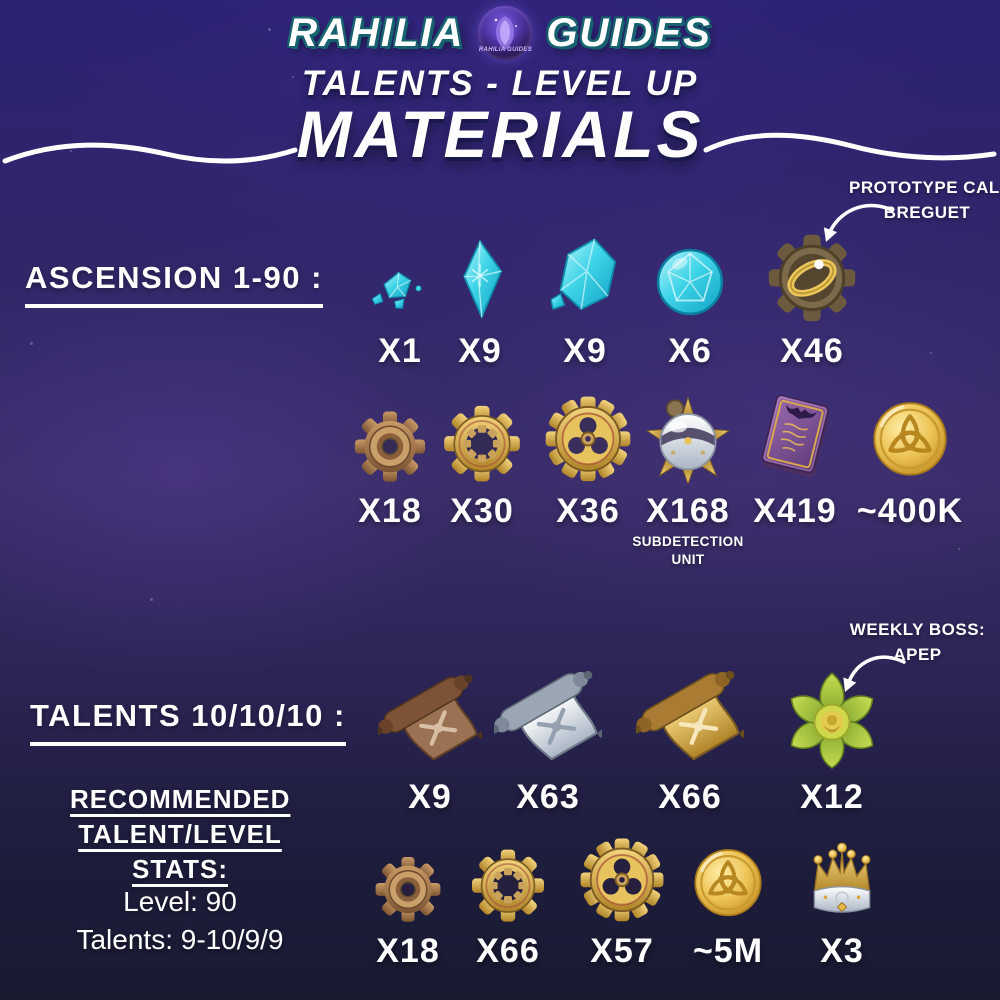  What do you see at coordinates (622, 951) in the screenshot?
I see `item-quantity: X57` at bounding box center [622, 951].